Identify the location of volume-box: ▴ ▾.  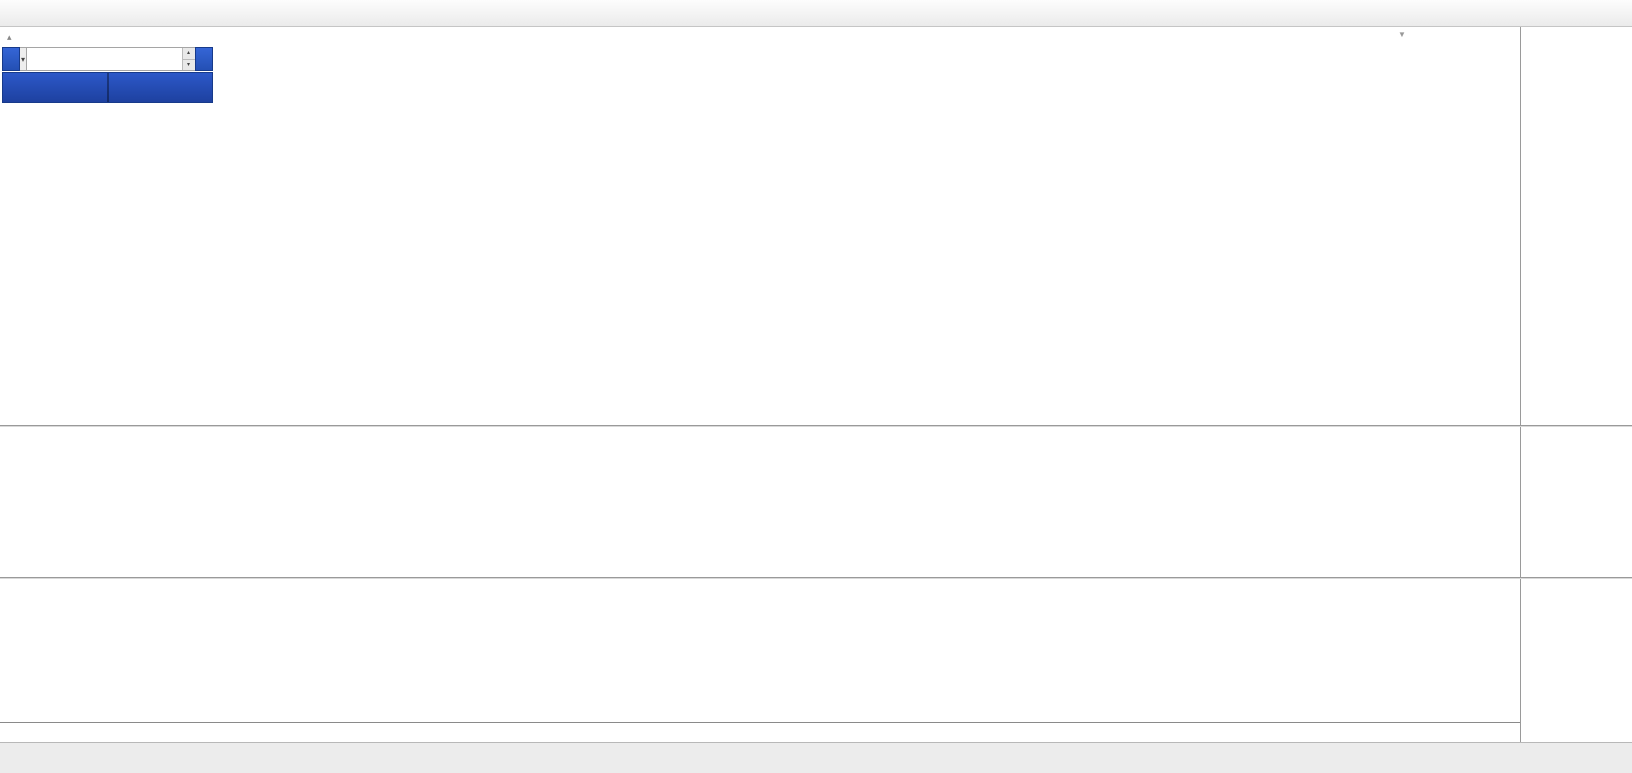
(110, 59).